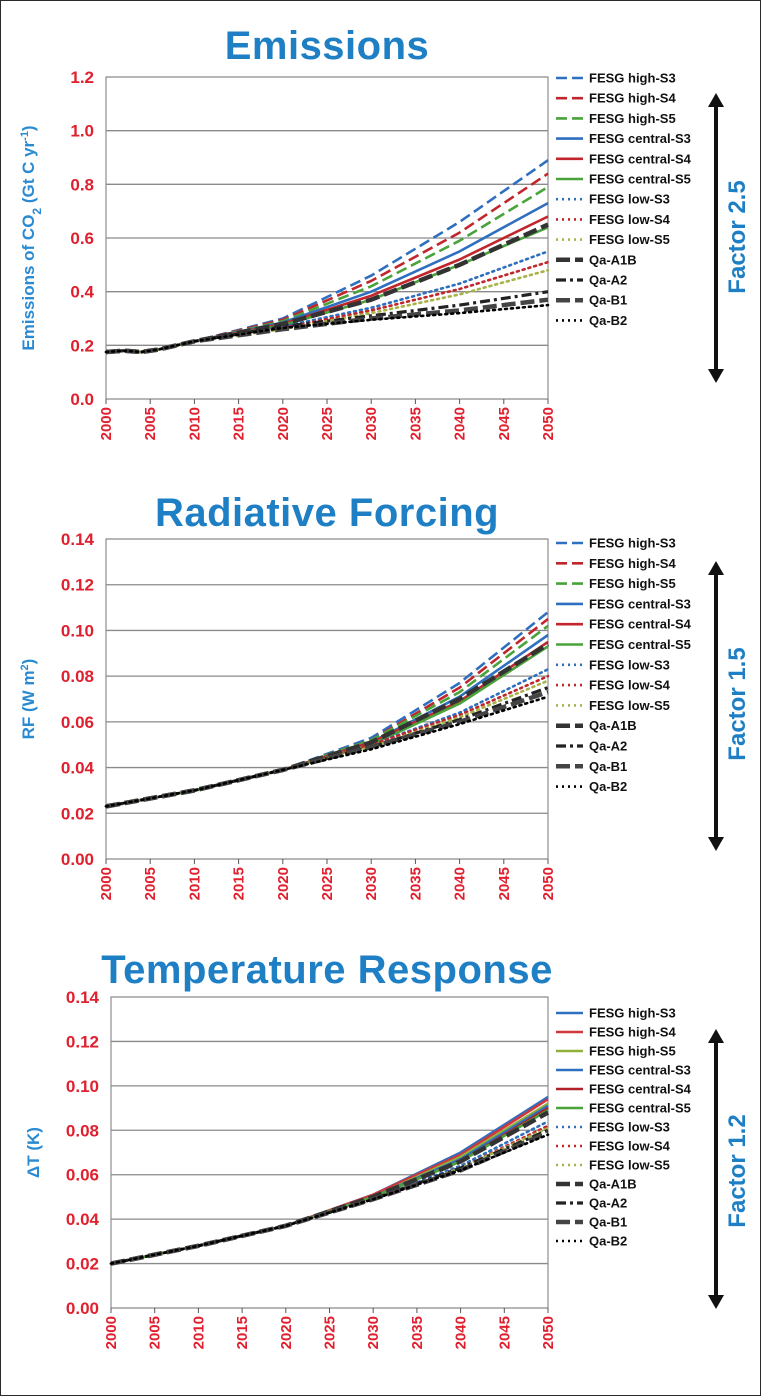 This screenshot has width=761, height=1396. Describe the element at coordinates (737, 703) in the screenshot. I see `factor-label: Factor 1.5` at that location.